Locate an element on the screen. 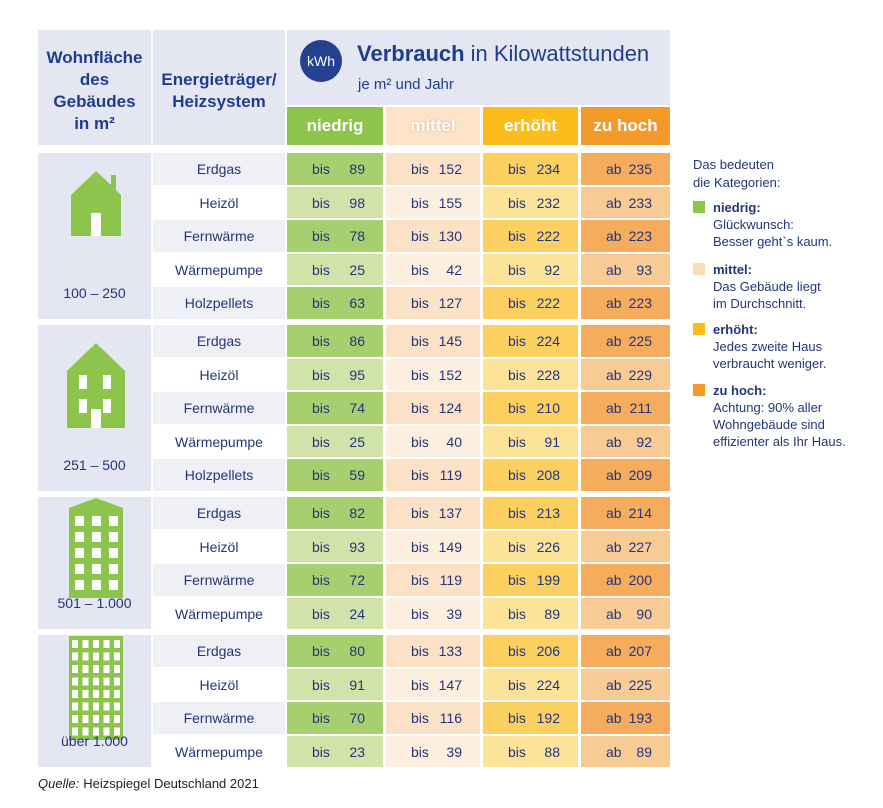 Image resolution: width=883 pixels, height=808 pixels. legend-name: niedrig: is located at coordinates (737, 207).